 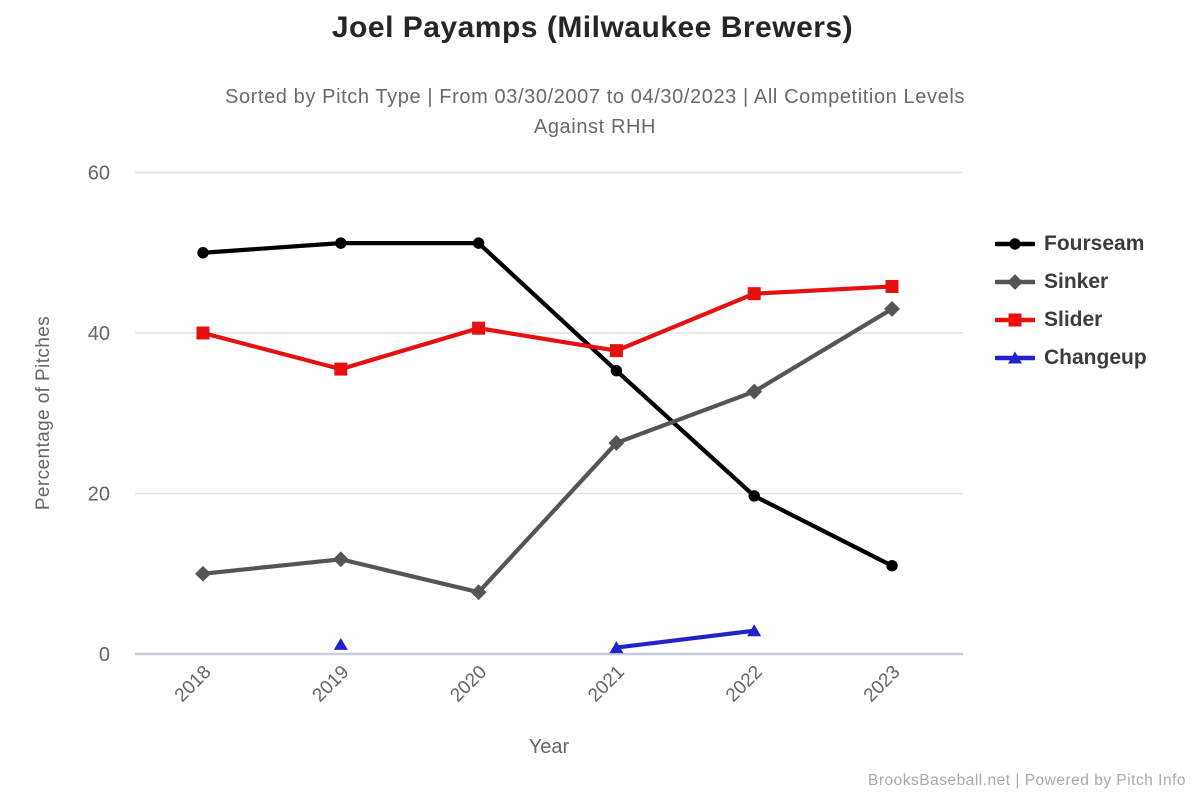 I want to click on marker-sinker-2021, so click(x=616, y=443).